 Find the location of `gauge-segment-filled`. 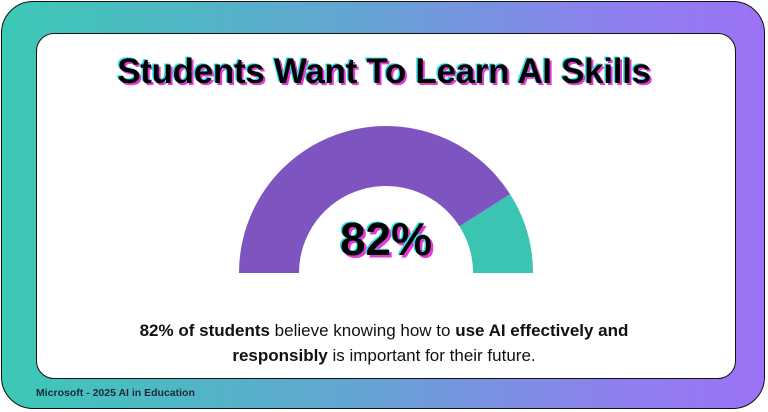

gauge-segment-filled is located at coordinates (375, 200).